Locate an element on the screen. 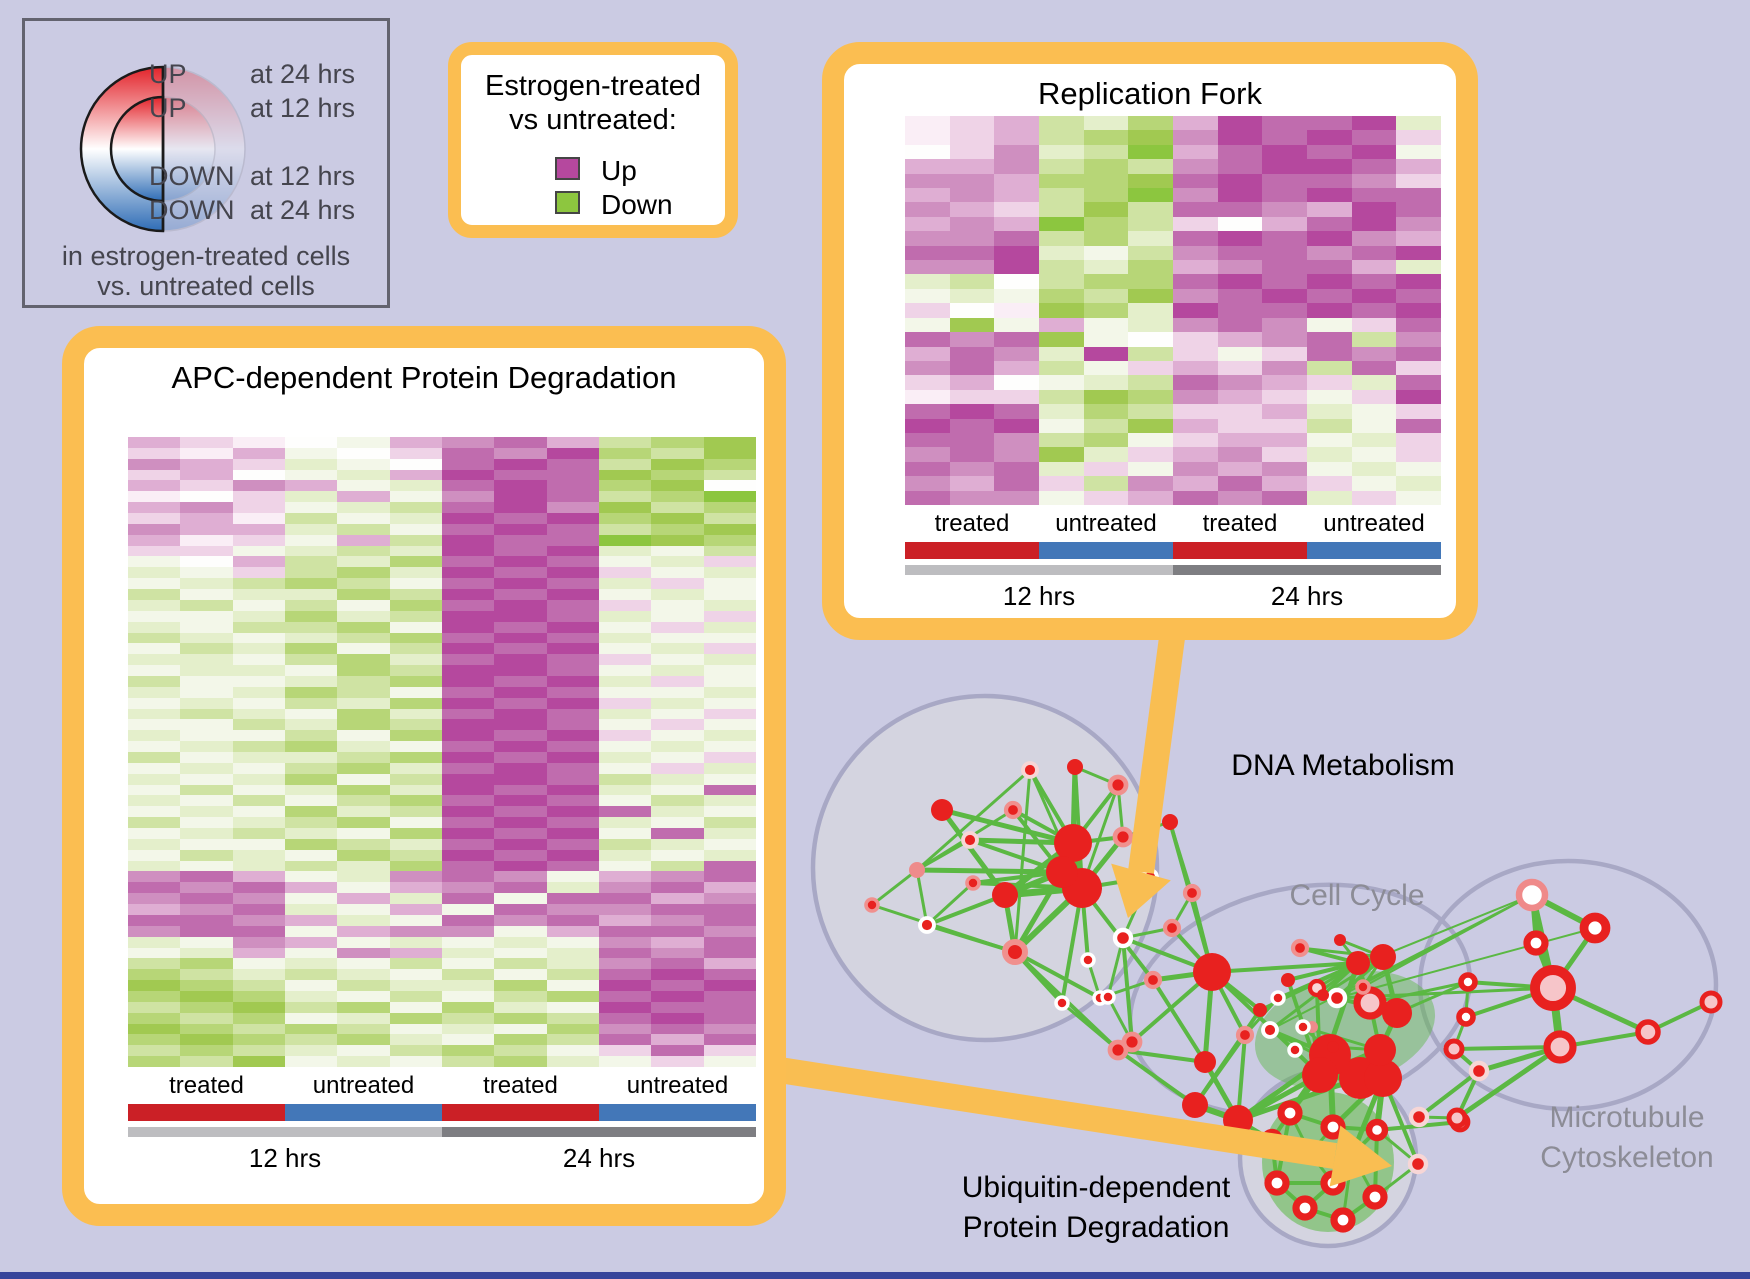 The height and width of the screenshot is (1279, 1750). color-legend-title-line1: Estrogen-treated is located at coordinates (592, 86).